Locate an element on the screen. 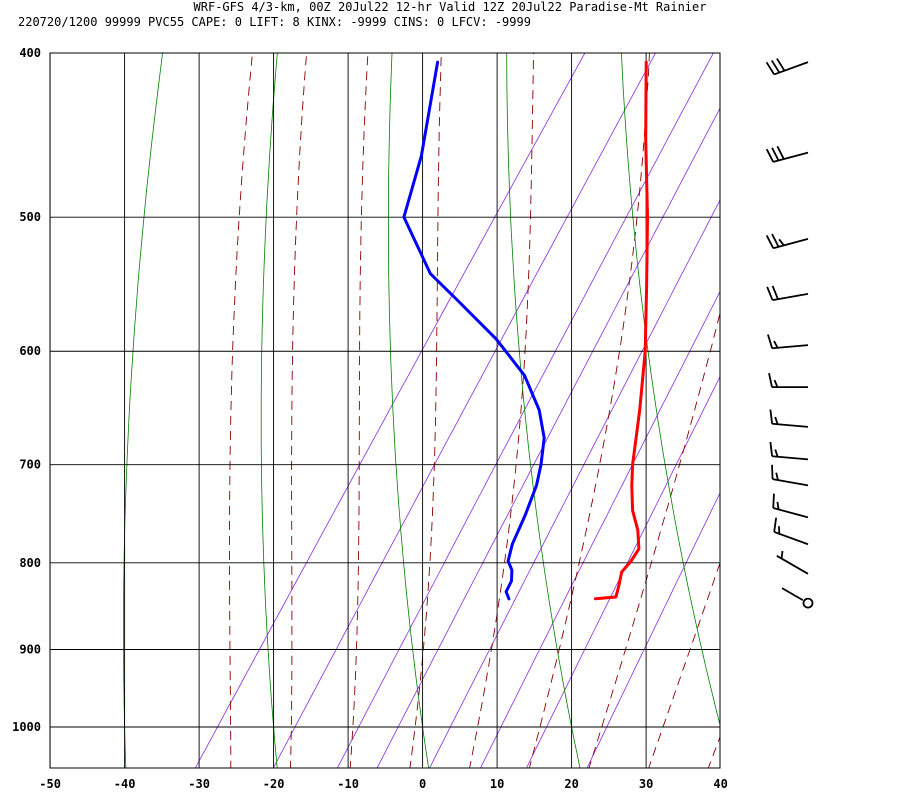 The width and height of the screenshot is (900, 800). pressure-tick-label: 800 is located at coordinates (30, 563).